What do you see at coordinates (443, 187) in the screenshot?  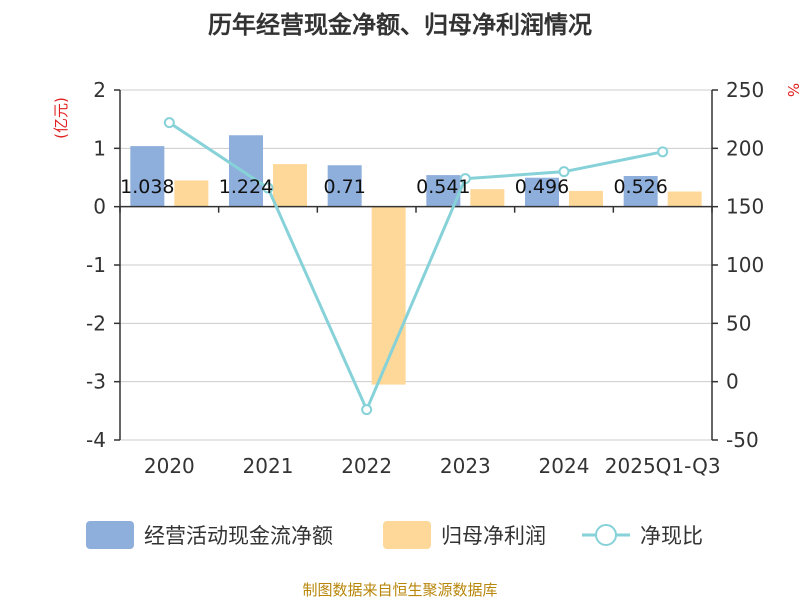 I see `cash-flow-data-label: 0.541` at bounding box center [443, 187].